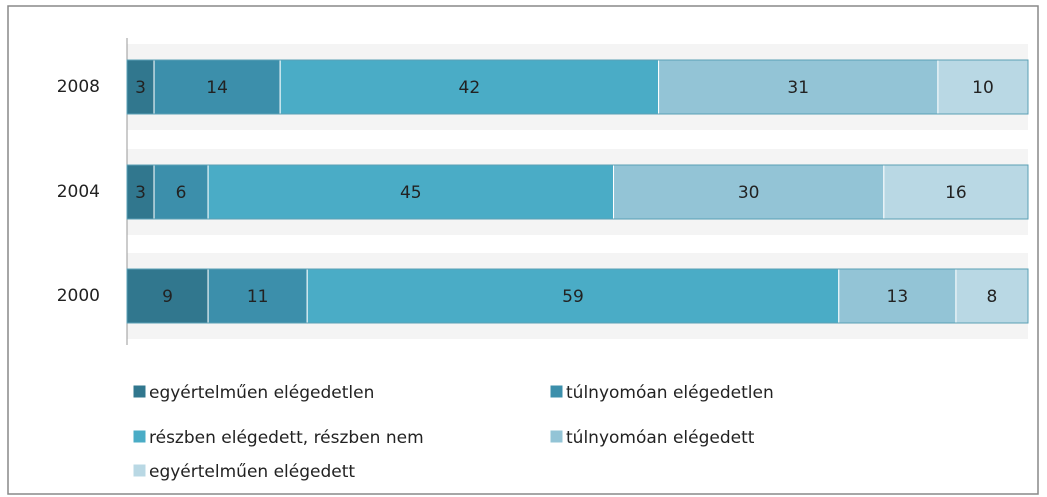 The height and width of the screenshot is (497, 1047). I want to click on legend-label: egyértelműen elégedetlen, so click(261, 393).